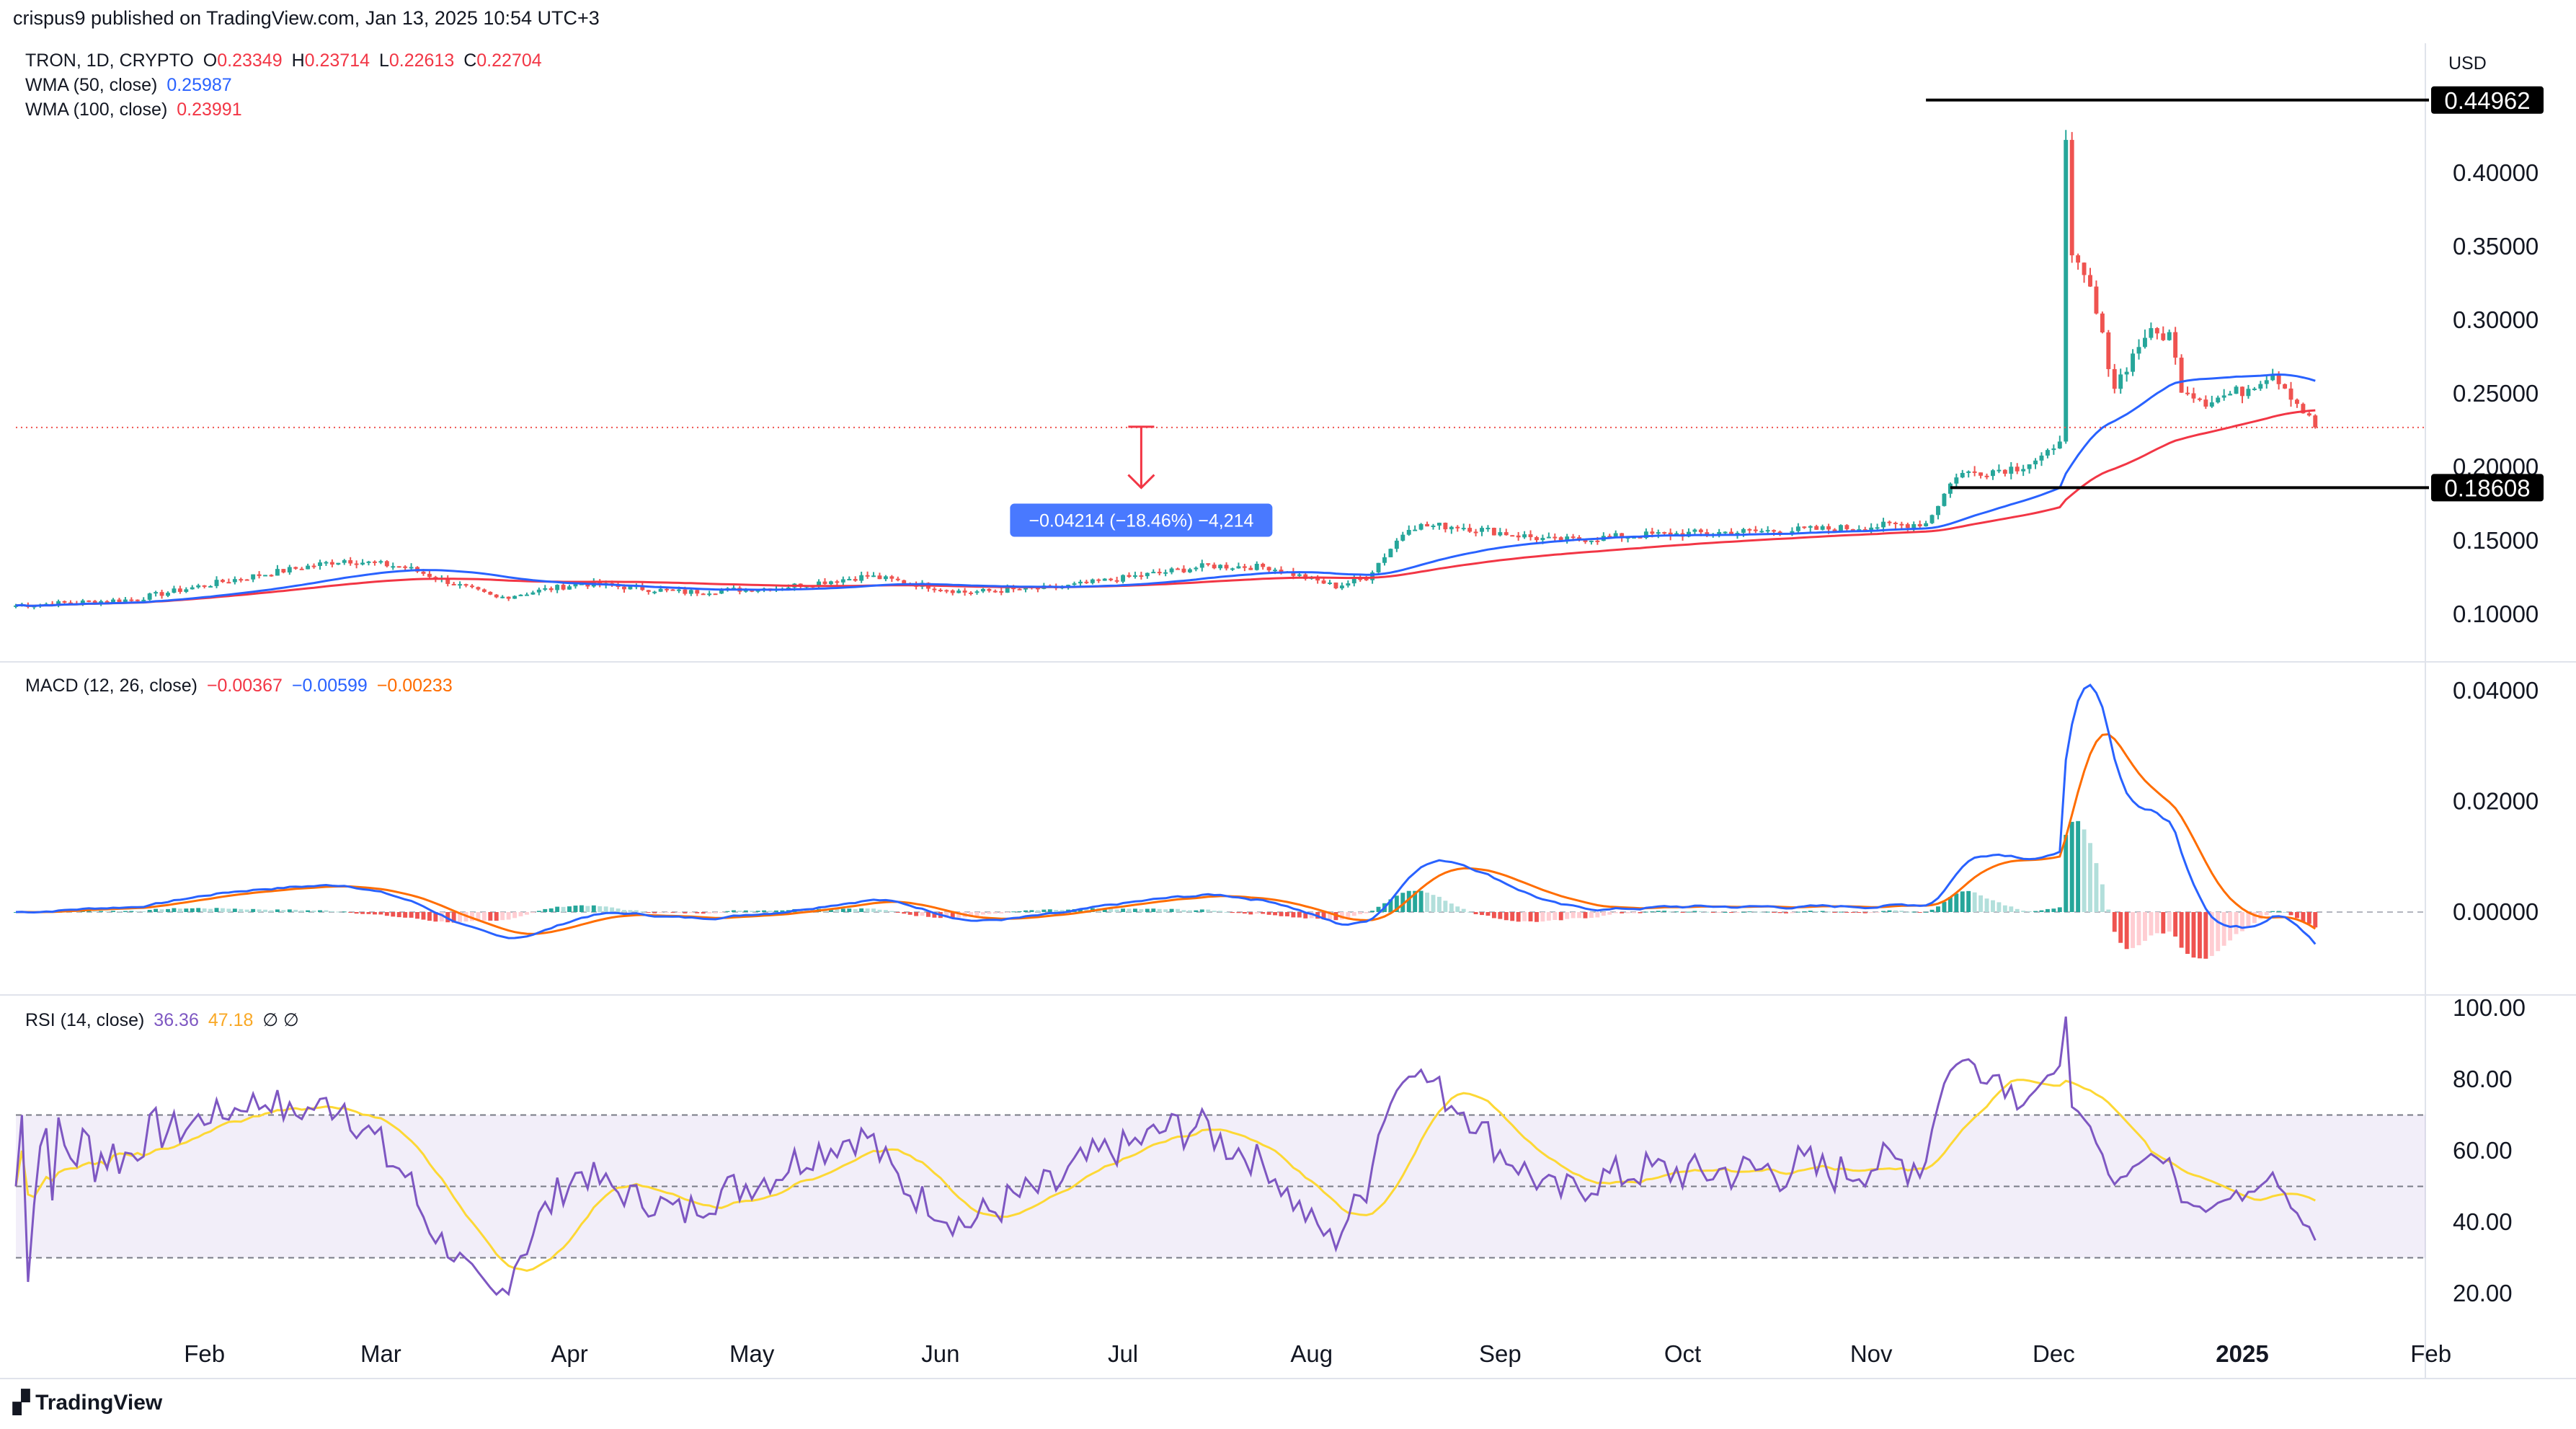 This screenshot has height=1429, width=2576. What do you see at coordinates (329, 686) in the screenshot?
I see `macd-line-value: −0.00599` at bounding box center [329, 686].